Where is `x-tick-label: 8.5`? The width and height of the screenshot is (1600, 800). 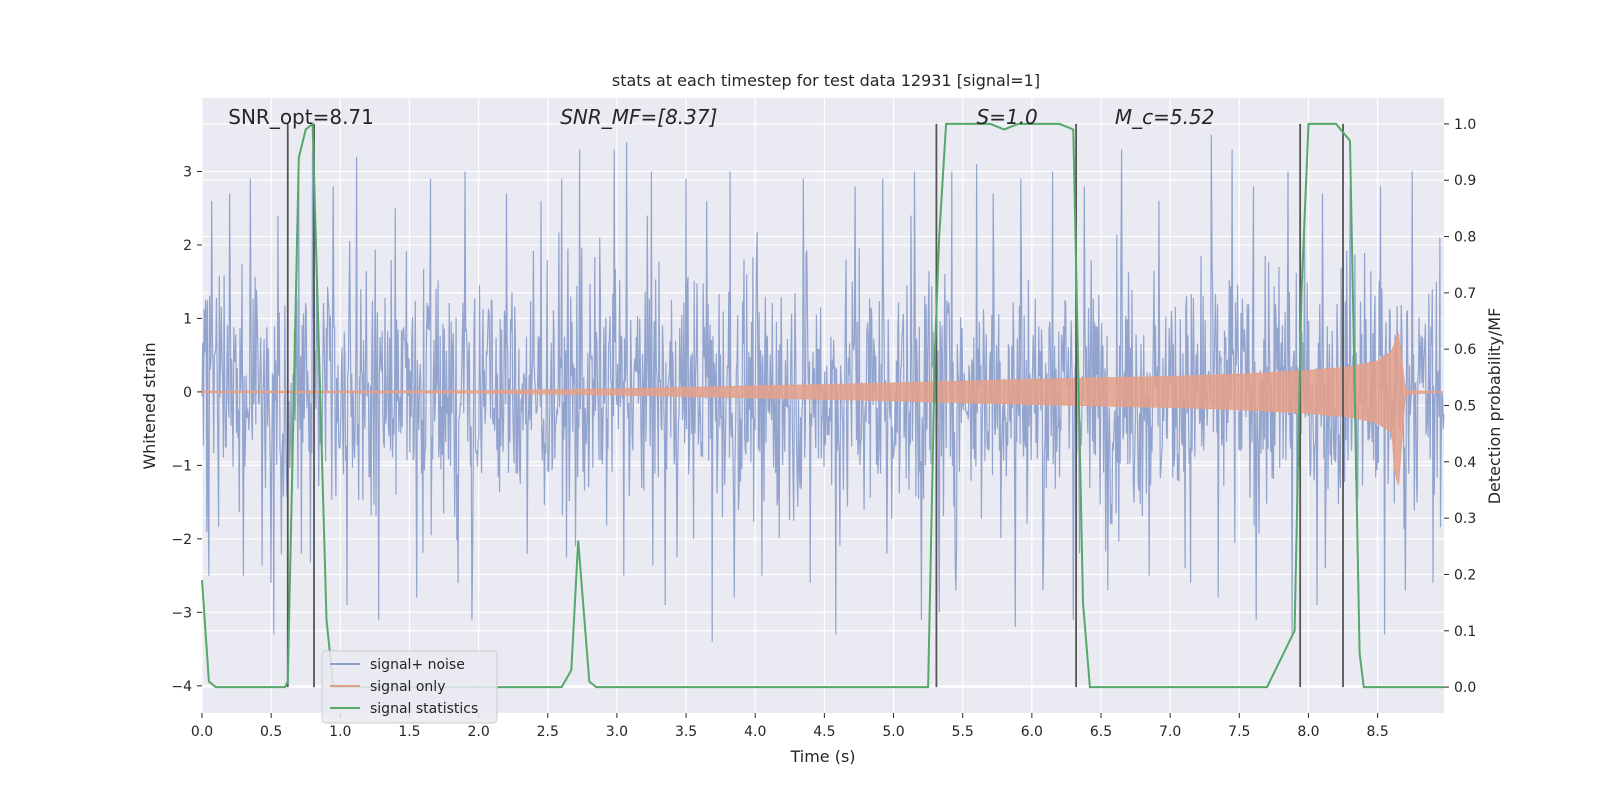
x-tick-label: 8.5 is located at coordinates (1377, 732).